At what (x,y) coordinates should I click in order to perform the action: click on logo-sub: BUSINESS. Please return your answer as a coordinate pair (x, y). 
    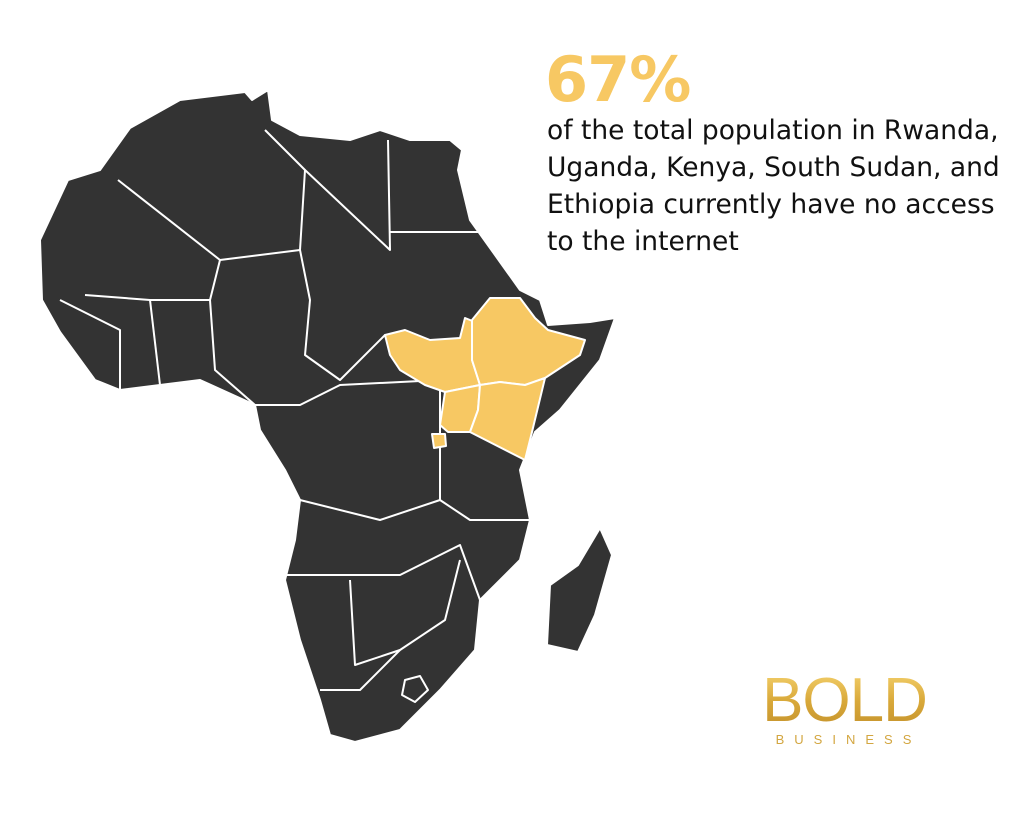
    Looking at the image, I should click on (848, 739).